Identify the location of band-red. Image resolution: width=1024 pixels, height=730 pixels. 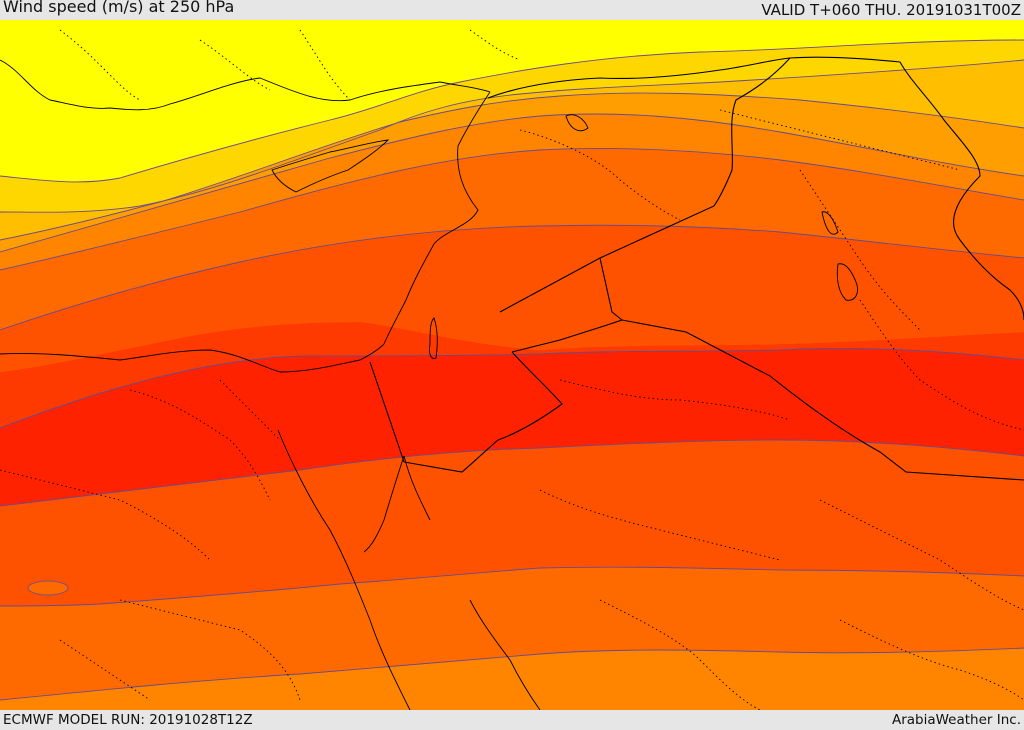
(512, 375).